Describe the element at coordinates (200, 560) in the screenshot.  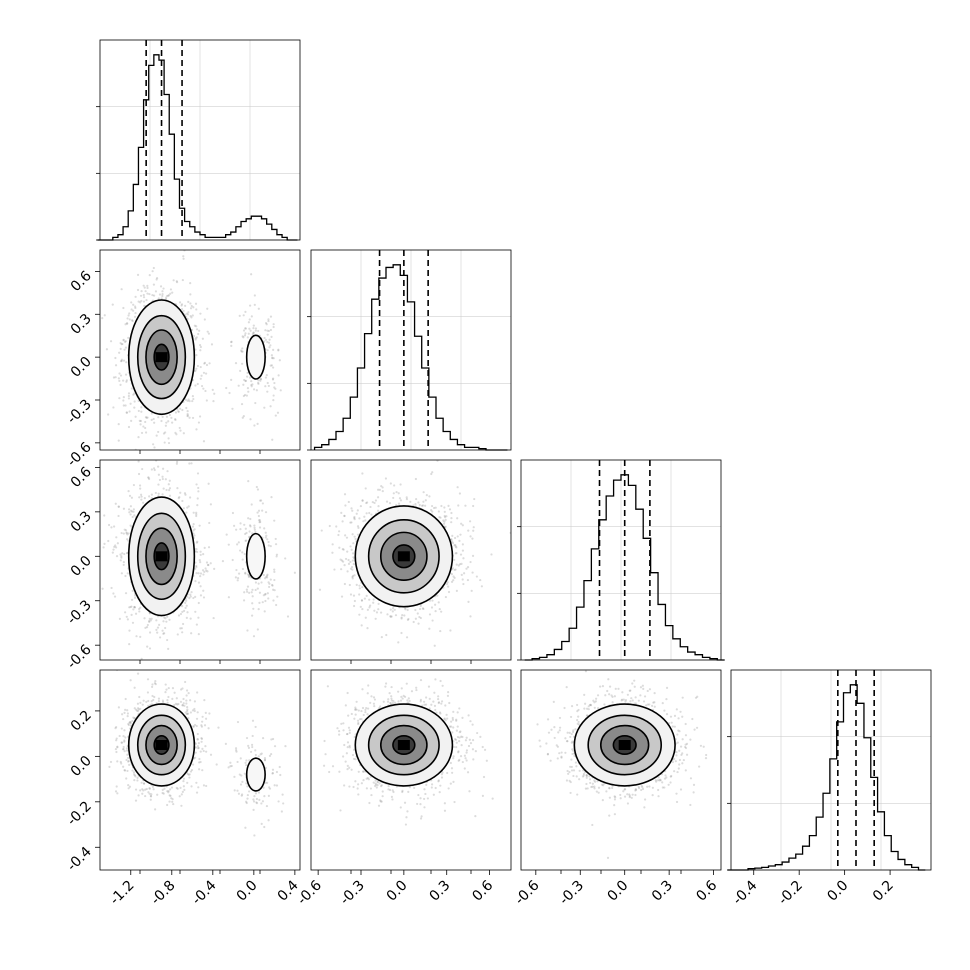
I see `param-1-vs-param-3-frame` at that location.